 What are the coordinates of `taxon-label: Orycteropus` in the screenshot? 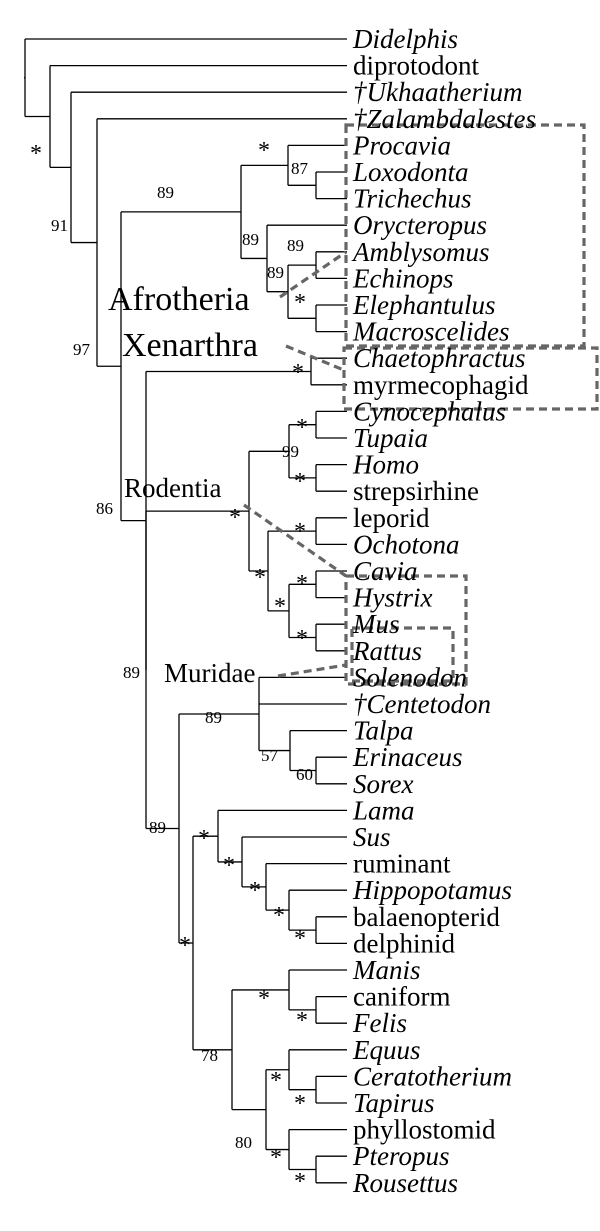 It's located at (420, 225).